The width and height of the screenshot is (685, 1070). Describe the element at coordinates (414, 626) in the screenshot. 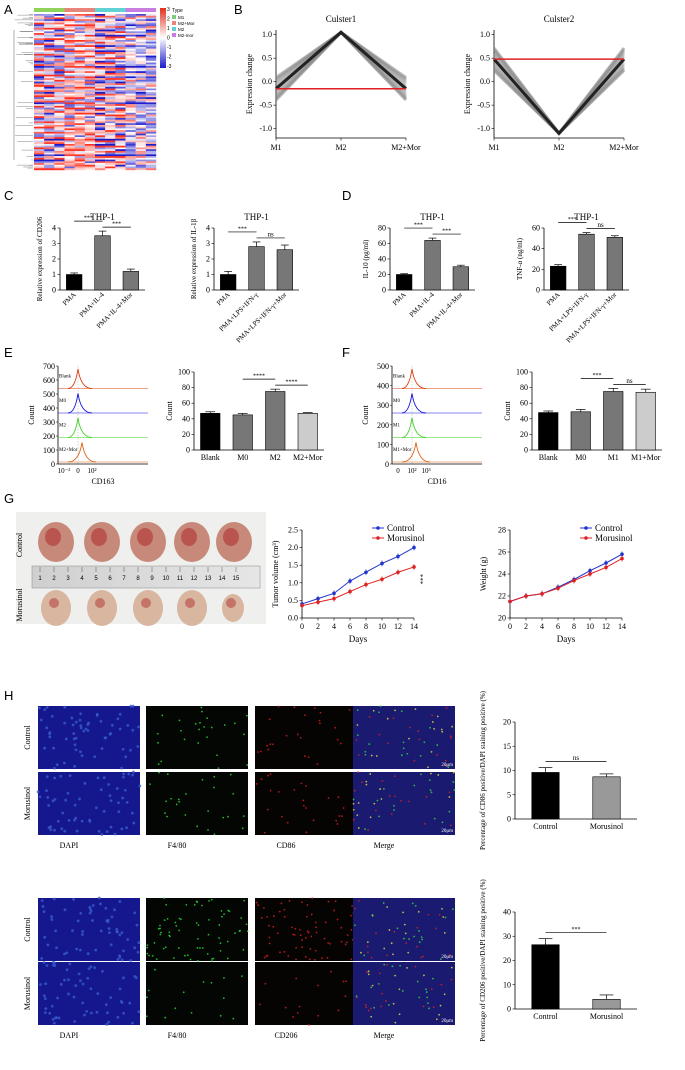

I see `x-tick-label: 14` at that location.